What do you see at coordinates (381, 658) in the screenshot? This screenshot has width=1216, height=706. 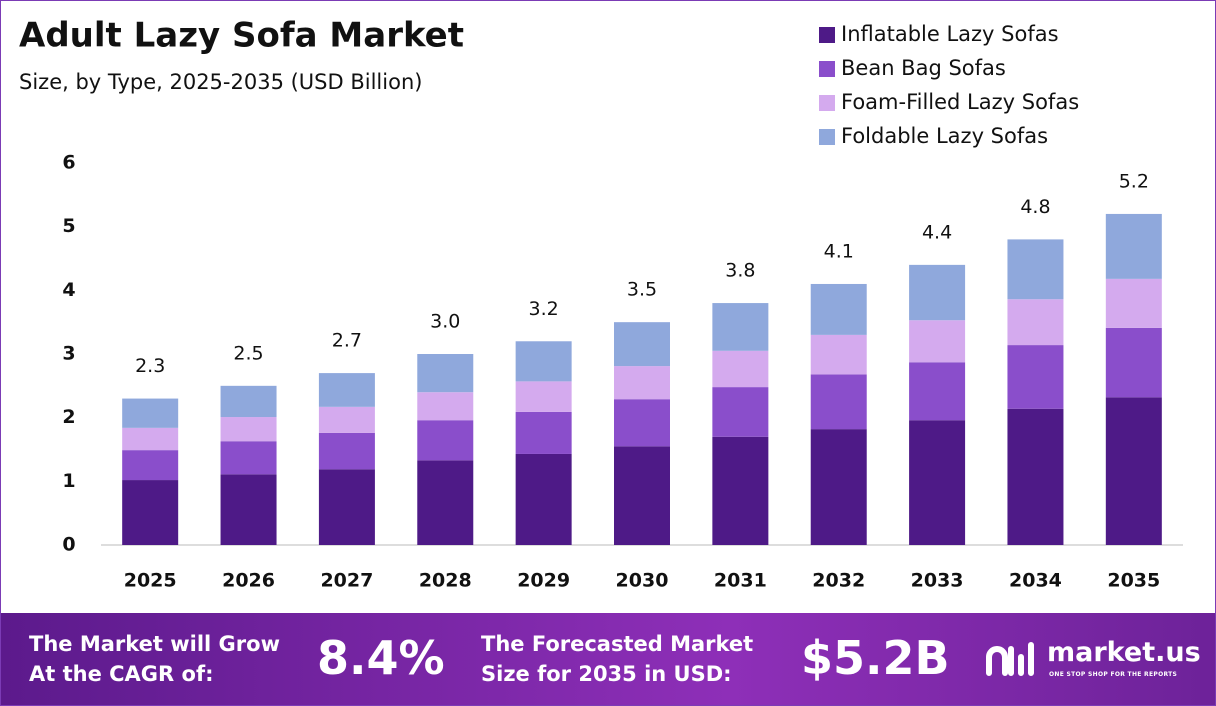 I see `cagr-value: 8.4%` at bounding box center [381, 658].